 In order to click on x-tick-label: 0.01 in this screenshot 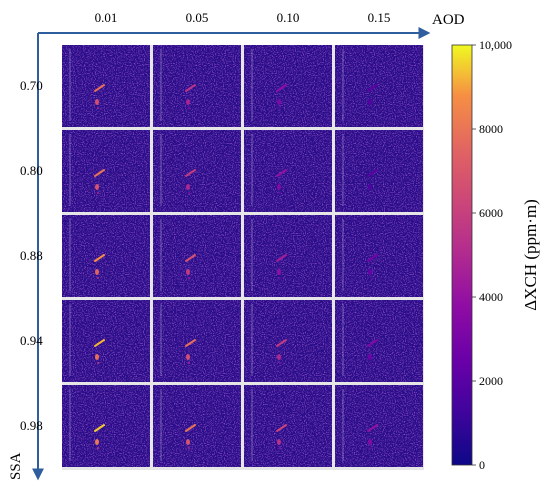, I will do `click(106, 17)`.